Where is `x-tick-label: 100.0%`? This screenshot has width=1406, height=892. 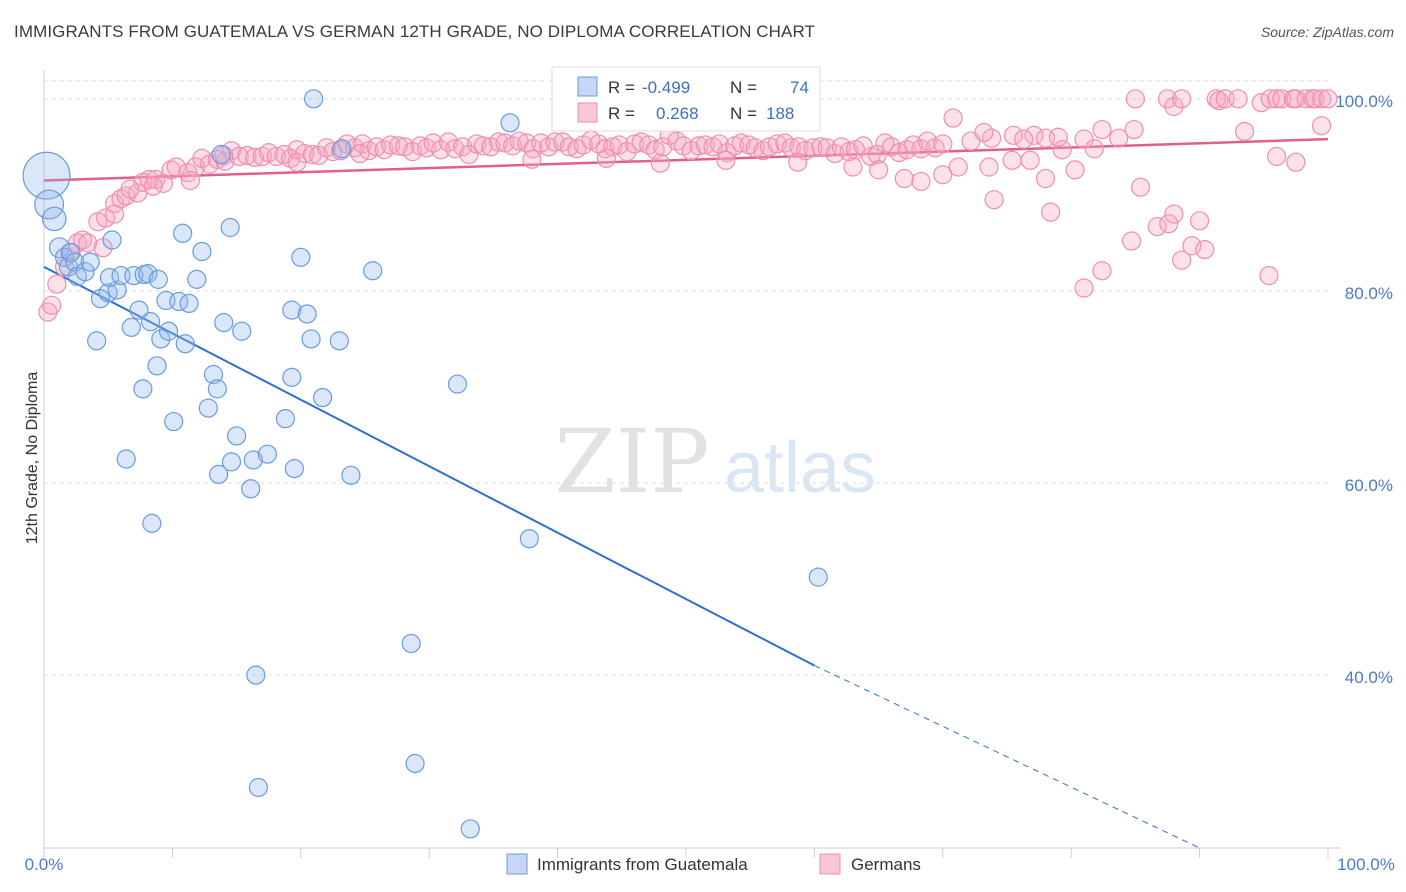
x-tick-label: 100.0% is located at coordinates (1366, 864).